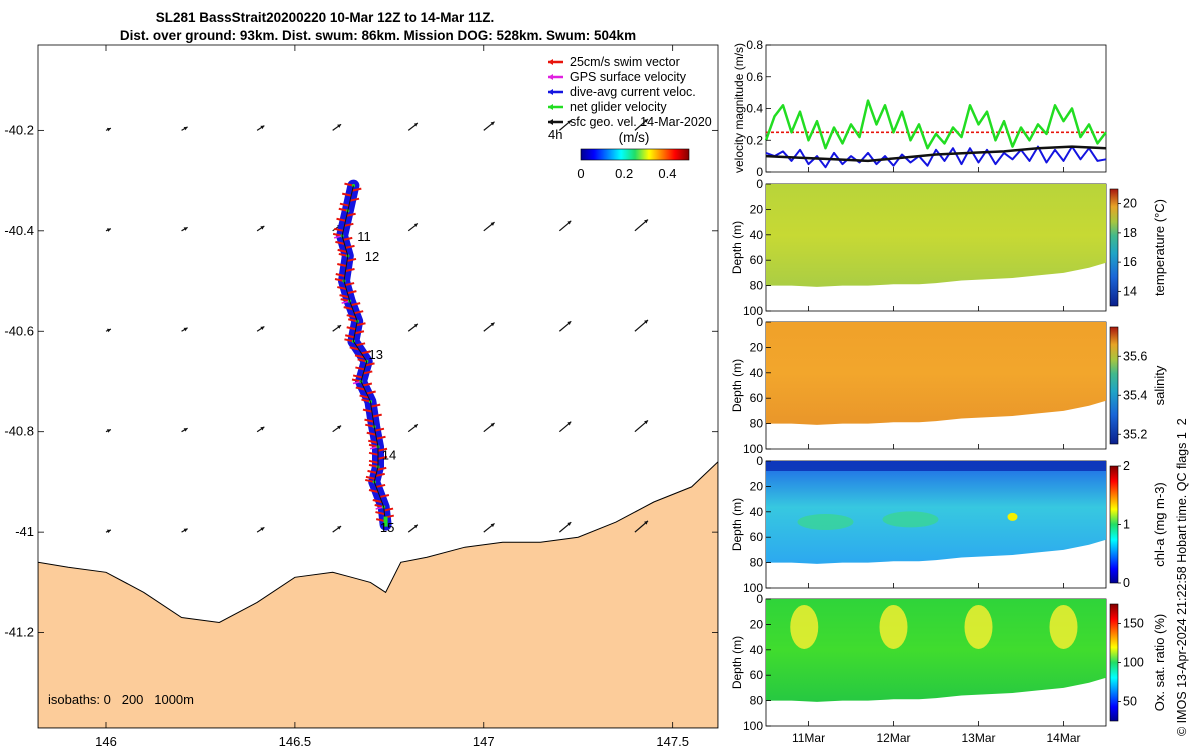 This screenshot has height=750, width=1200. What do you see at coordinates (1159, 247) in the screenshot?
I see `colorbar-label: temperature (°C)` at bounding box center [1159, 247].